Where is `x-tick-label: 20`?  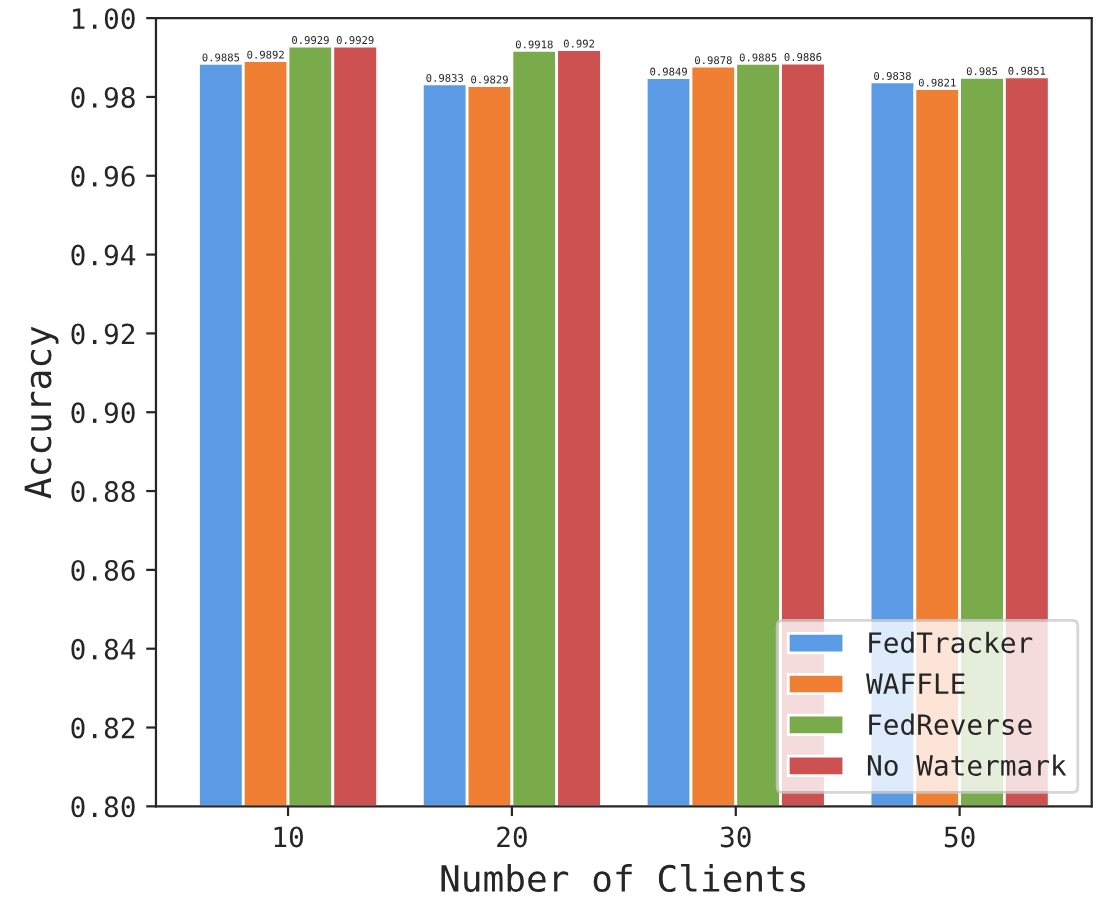
x-tick-label: 20 is located at coordinates (512, 837).